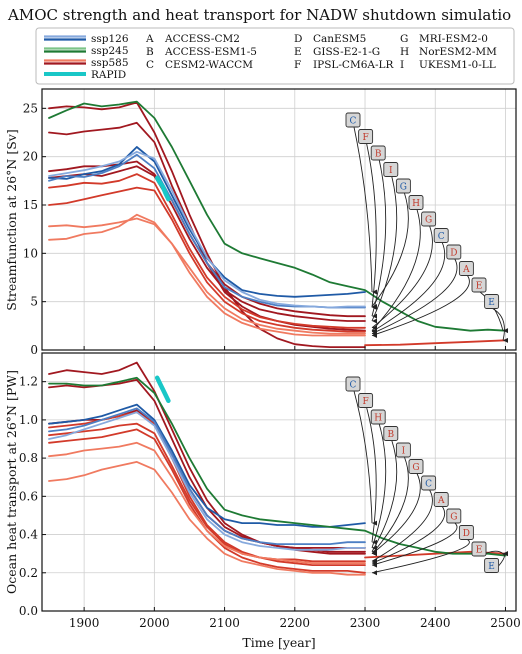 This screenshot has width=522, height=654. What do you see at coordinates (404, 39) in the screenshot?
I see `legend-model-letter: G` at bounding box center [404, 39].